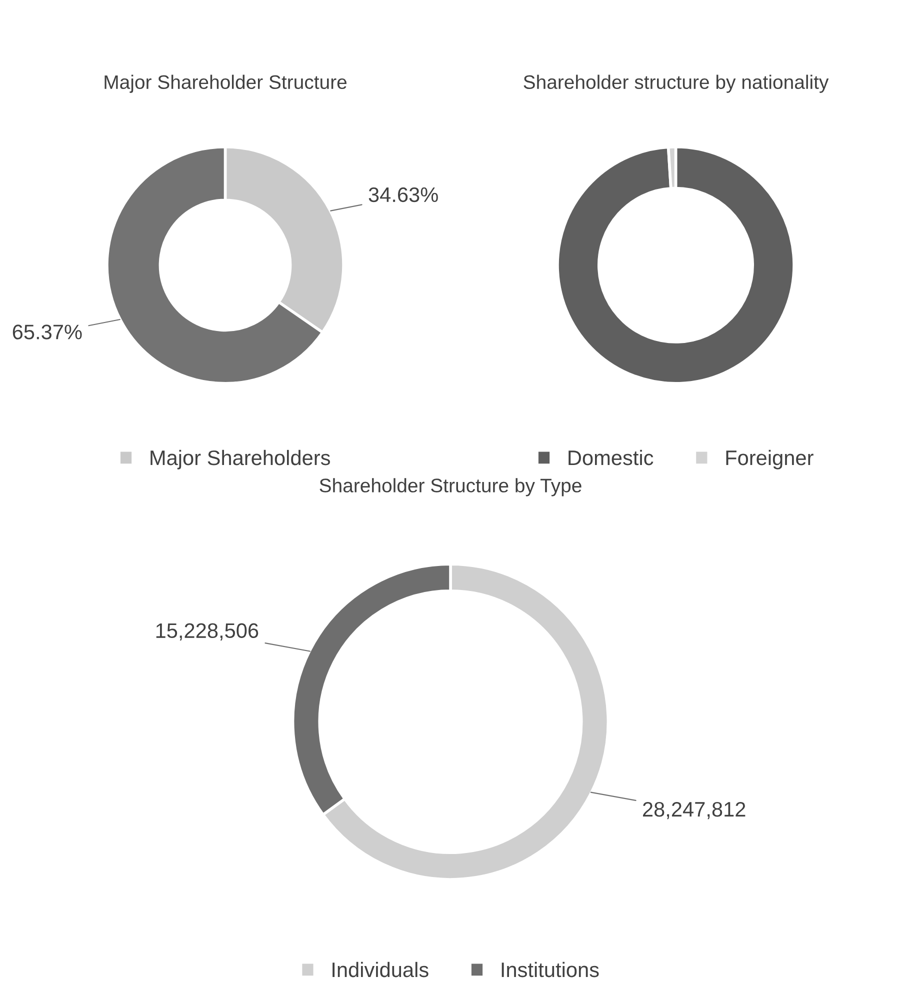 The height and width of the screenshot is (982, 901). Describe the element at coordinates (694, 811) in the screenshot. I see `data-label: 28,247,812` at that location.